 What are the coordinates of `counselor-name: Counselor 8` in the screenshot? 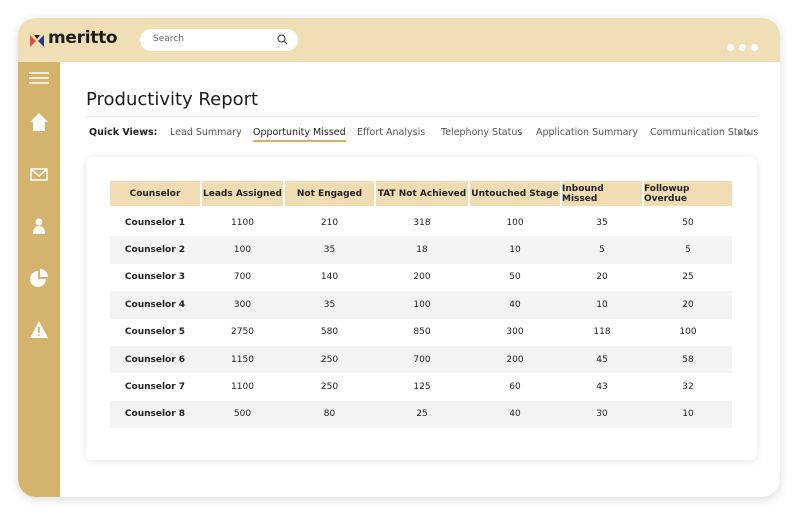 It's located at (155, 414).